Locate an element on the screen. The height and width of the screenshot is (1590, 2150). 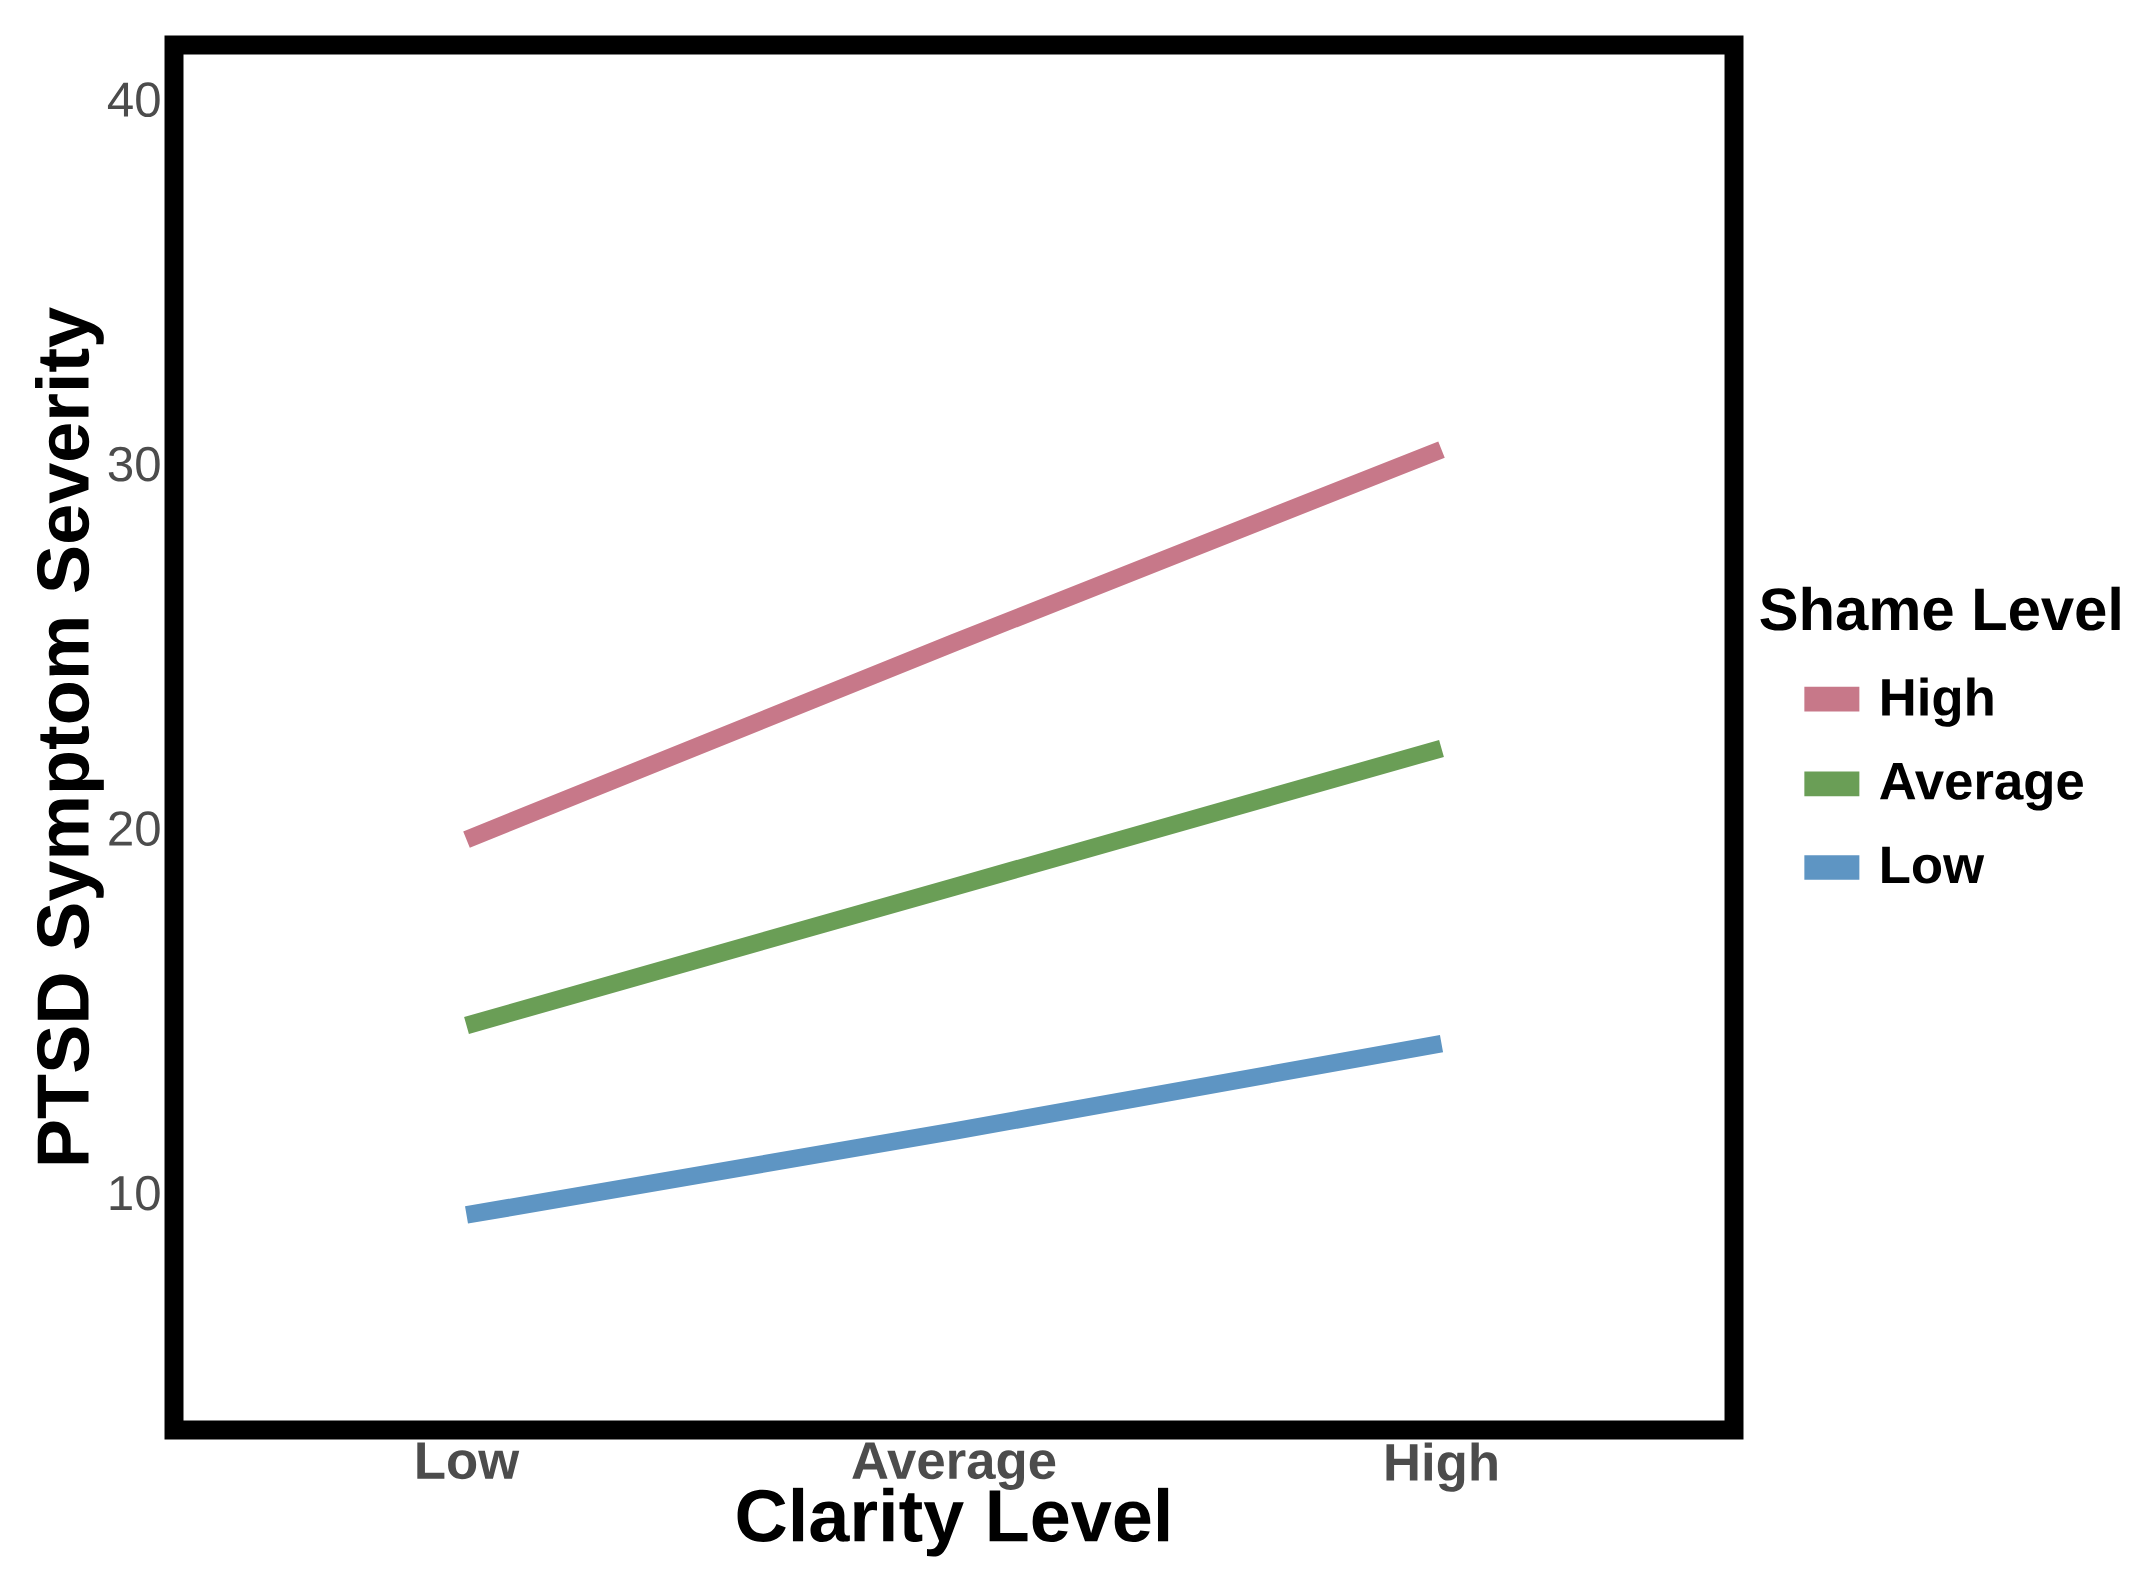
y-tick-label: 40 is located at coordinates (133, 100).